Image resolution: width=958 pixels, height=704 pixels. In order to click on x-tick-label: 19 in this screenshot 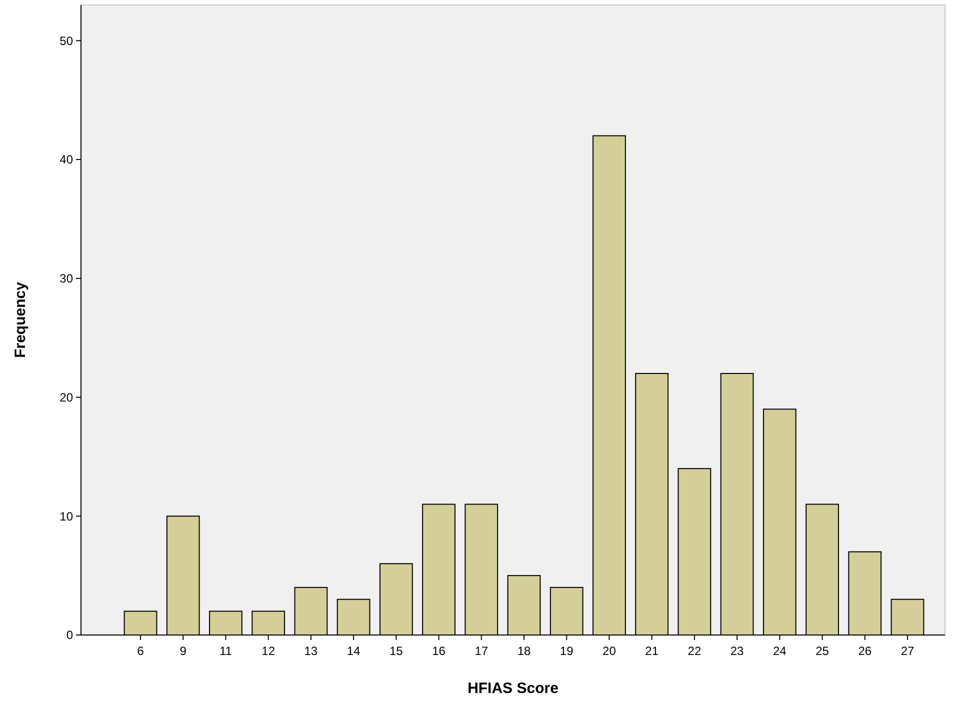, I will do `click(567, 651)`.